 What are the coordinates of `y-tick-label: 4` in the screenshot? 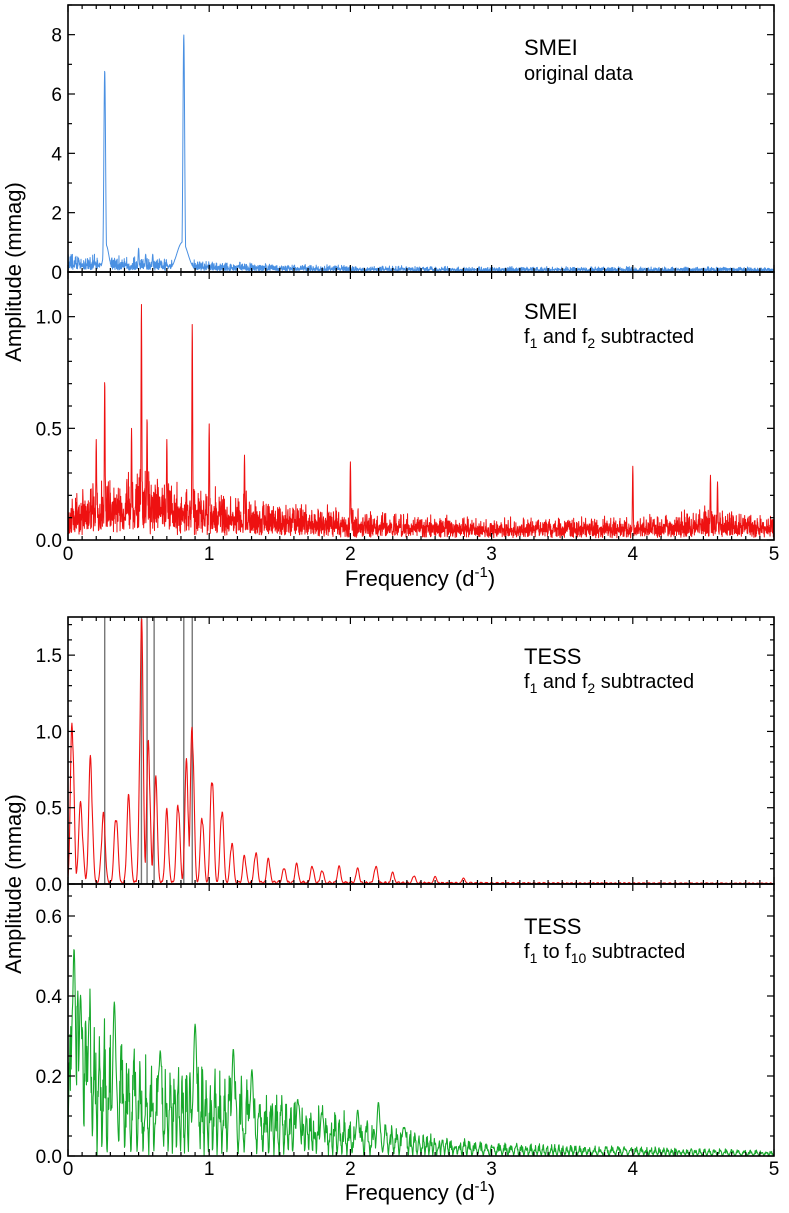 It's located at (56, 154).